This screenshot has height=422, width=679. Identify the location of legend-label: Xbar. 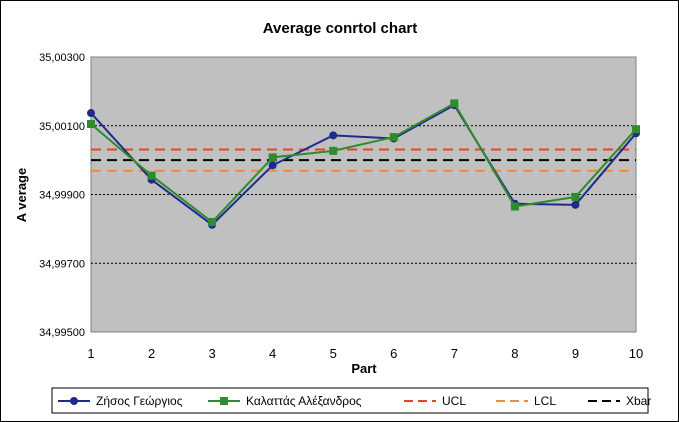
(638, 401).